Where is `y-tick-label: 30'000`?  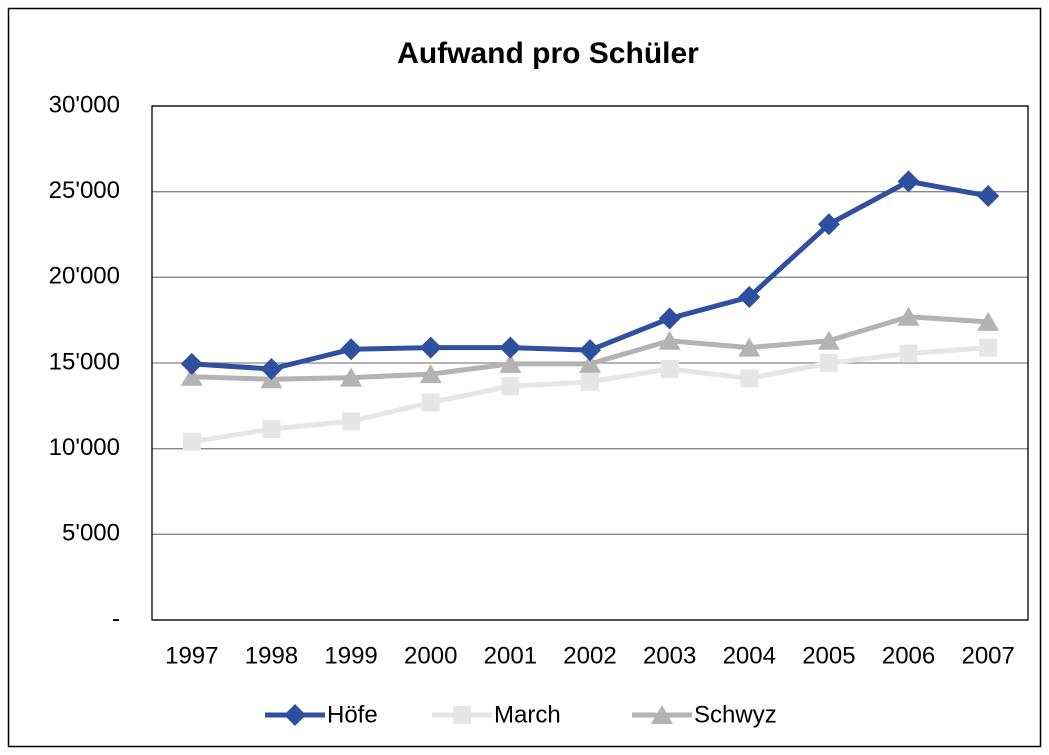 y-tick-label: 30'000 is located at coordinates (84, 104).